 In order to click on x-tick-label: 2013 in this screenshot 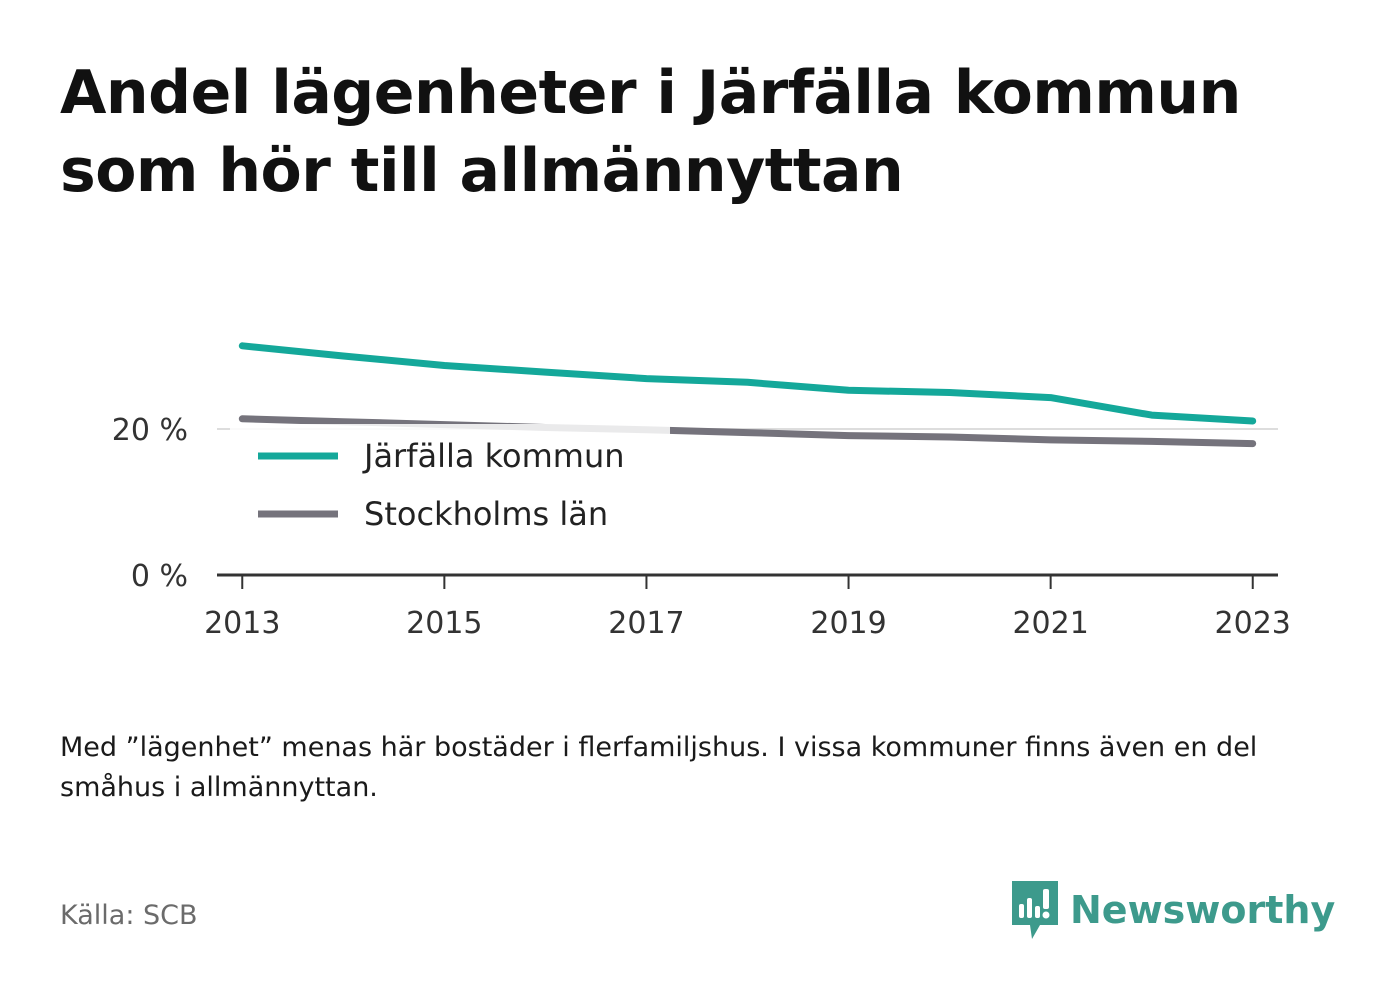, I will do `click(242, 623)`.